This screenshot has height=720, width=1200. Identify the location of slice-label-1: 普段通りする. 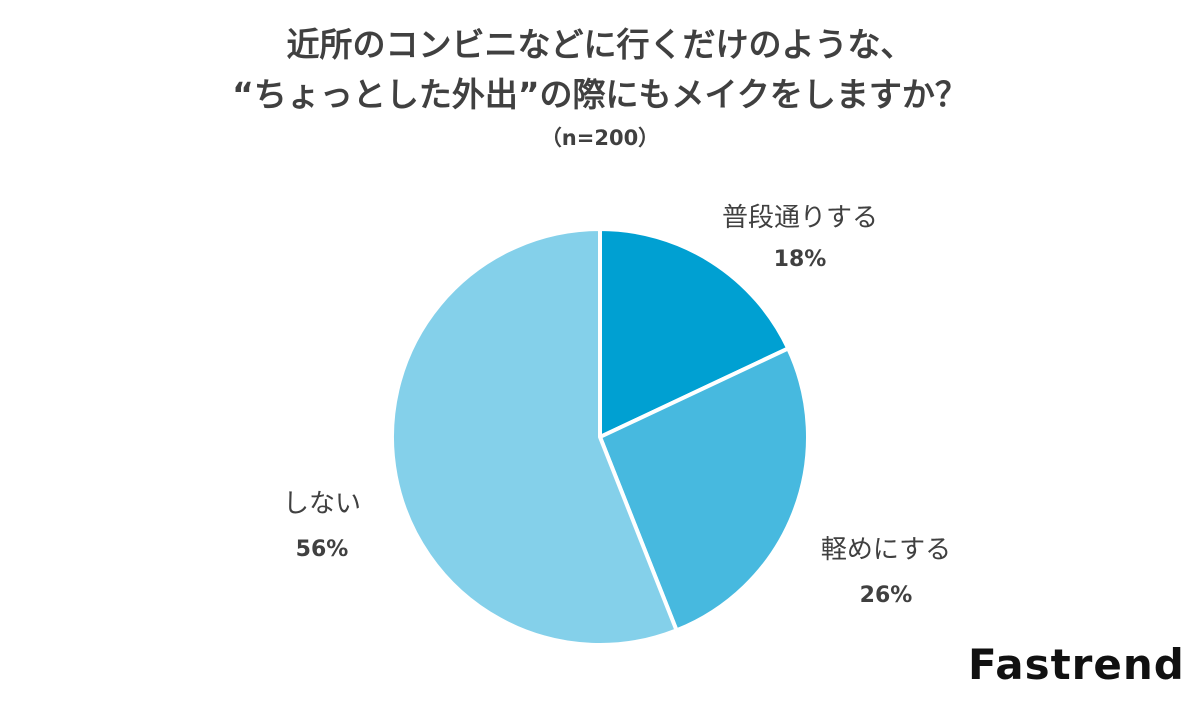
(800, 218).